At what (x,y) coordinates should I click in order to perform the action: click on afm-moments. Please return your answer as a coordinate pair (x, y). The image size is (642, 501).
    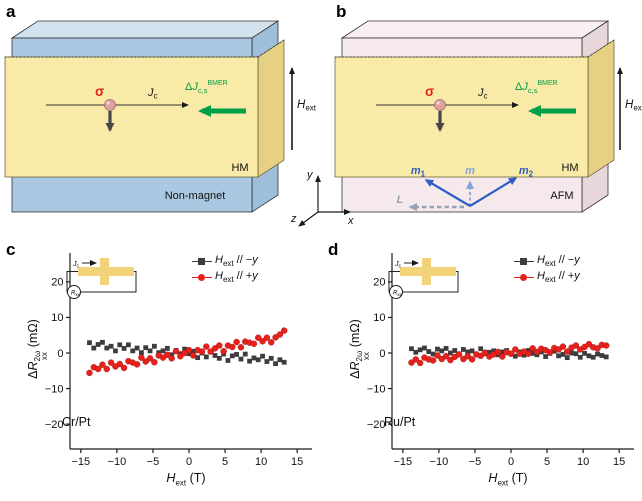
    Looking at the image, I should click on (463, 194).